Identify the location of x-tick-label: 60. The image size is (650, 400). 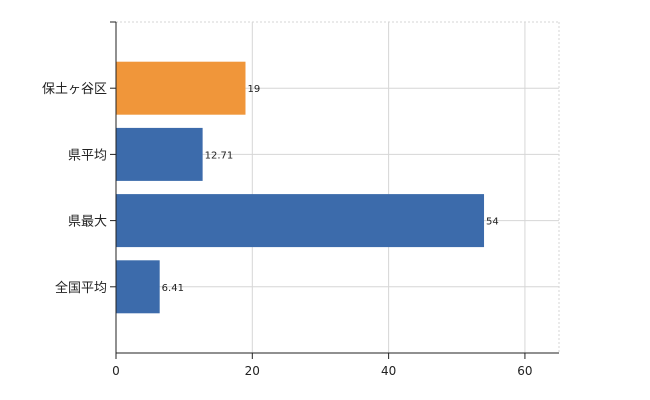
(524, 371).